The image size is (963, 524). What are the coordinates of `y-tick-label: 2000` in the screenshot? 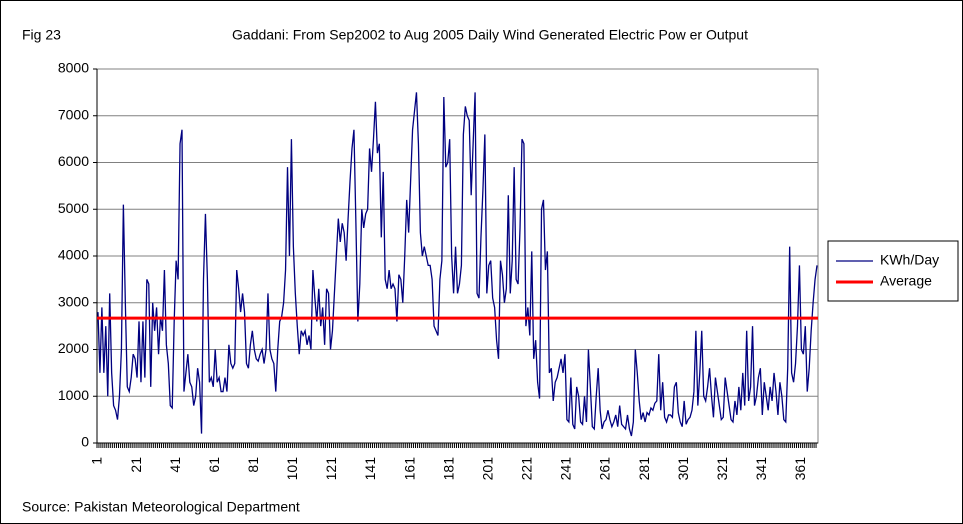 It's located at (73, 348).